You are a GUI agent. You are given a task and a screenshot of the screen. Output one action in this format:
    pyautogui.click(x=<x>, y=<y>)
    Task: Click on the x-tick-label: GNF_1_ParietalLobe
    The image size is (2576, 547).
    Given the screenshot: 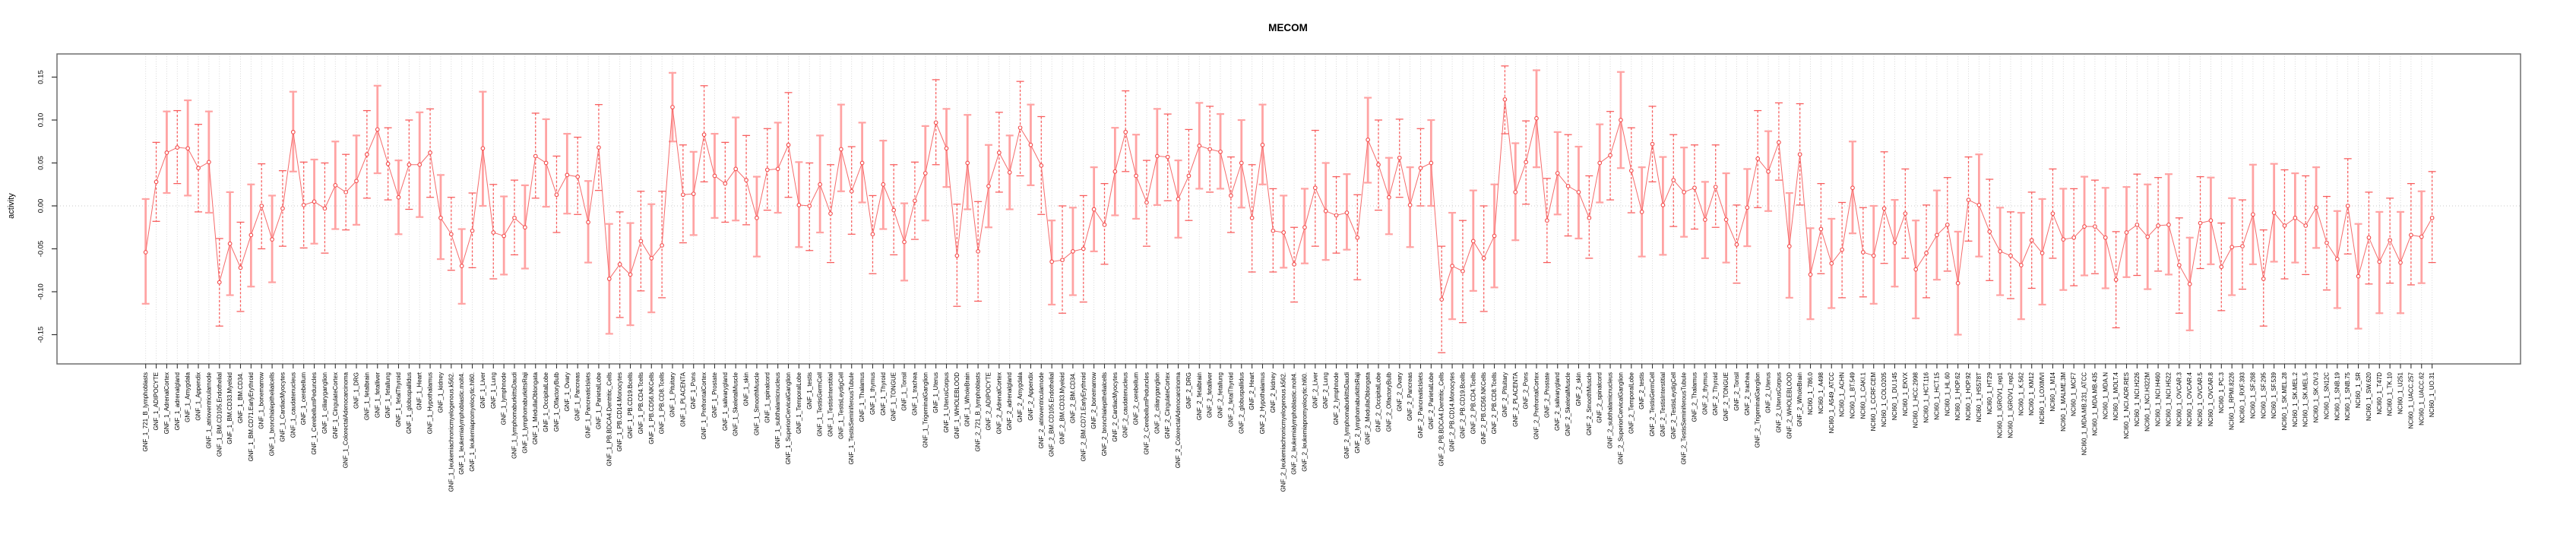 What is the action you would take?
    pyautogui.click(x=599, y=400)
    